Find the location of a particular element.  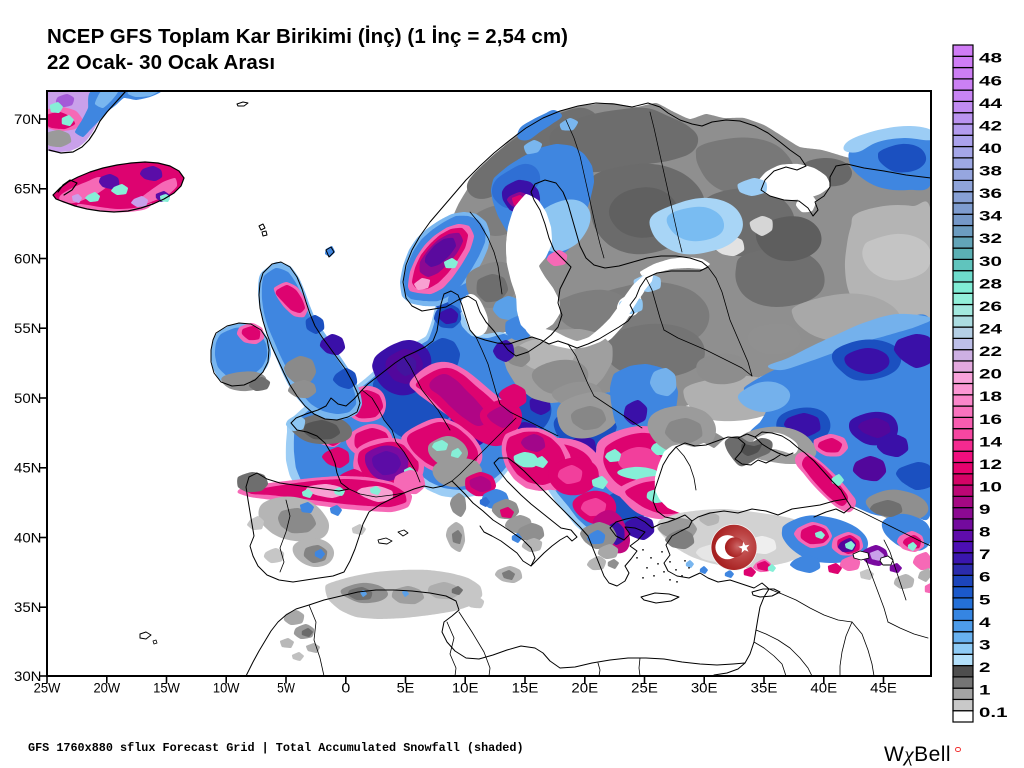

svg-text: 30 is located at coordinates (990, 261).